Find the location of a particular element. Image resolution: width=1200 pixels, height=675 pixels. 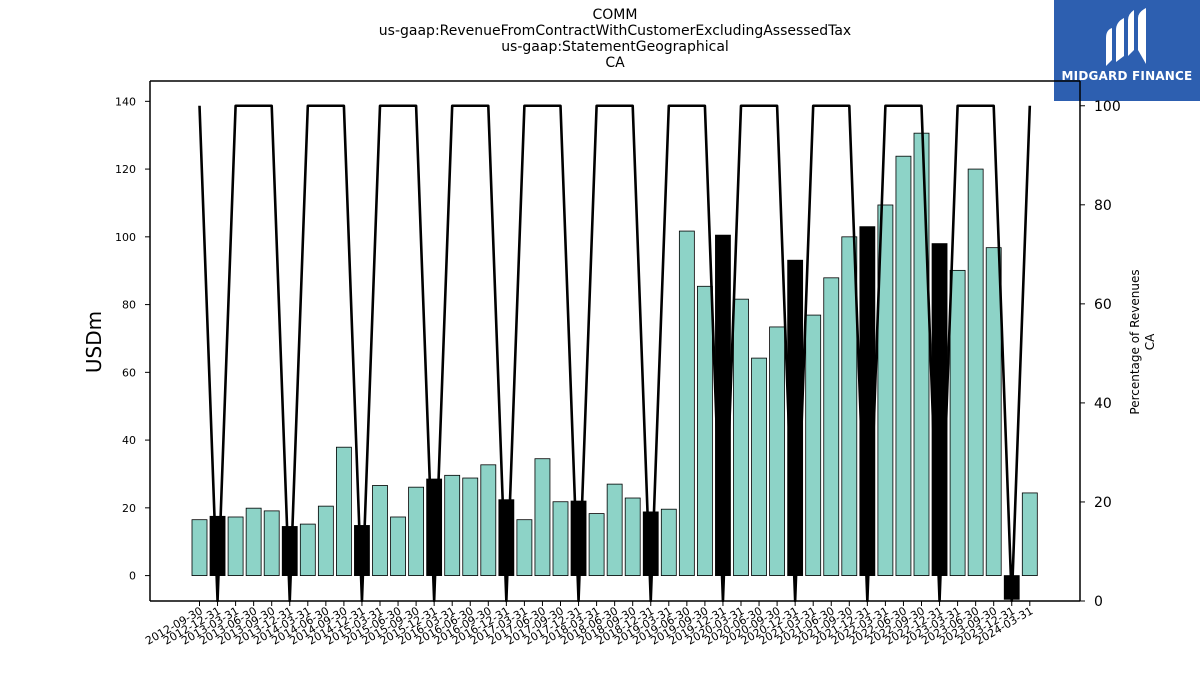

y2-tick-label-40: 40 is located at coordinates (1103, 404).